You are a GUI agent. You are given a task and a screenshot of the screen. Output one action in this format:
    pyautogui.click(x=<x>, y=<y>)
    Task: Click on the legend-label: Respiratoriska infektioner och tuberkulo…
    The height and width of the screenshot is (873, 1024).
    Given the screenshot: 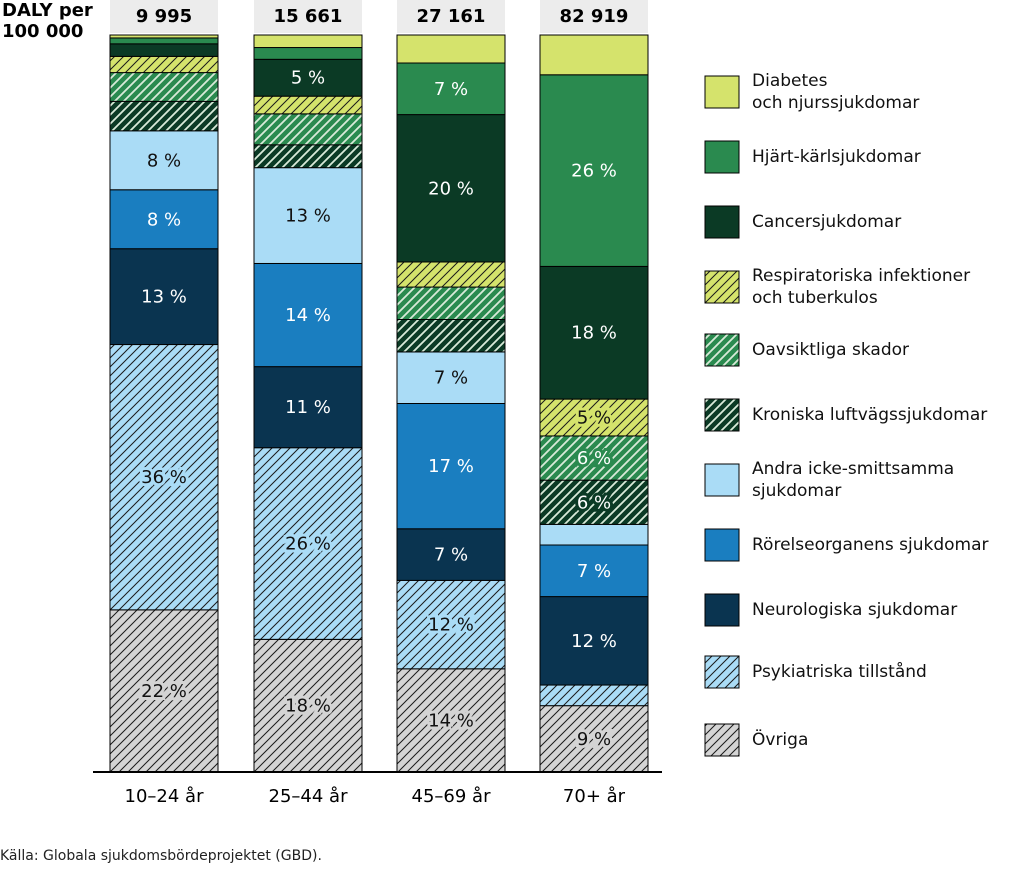 What is the action you would take?
    pyautogui.click(x=861, y=287)
    